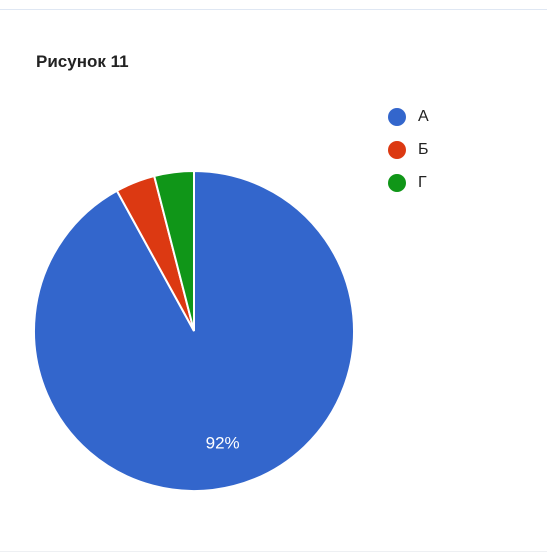 This screenshot has height=555, width=547. I want to click on legend-label-a: А, so click(423, 116).